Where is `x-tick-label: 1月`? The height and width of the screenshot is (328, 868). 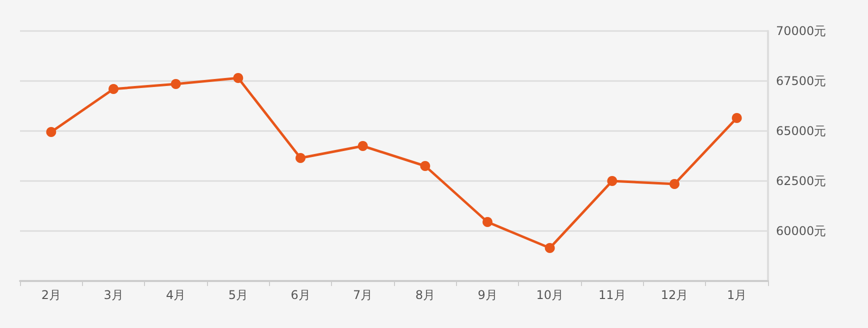 x-tick-label: 1月 is located at coordinates (737, 295).